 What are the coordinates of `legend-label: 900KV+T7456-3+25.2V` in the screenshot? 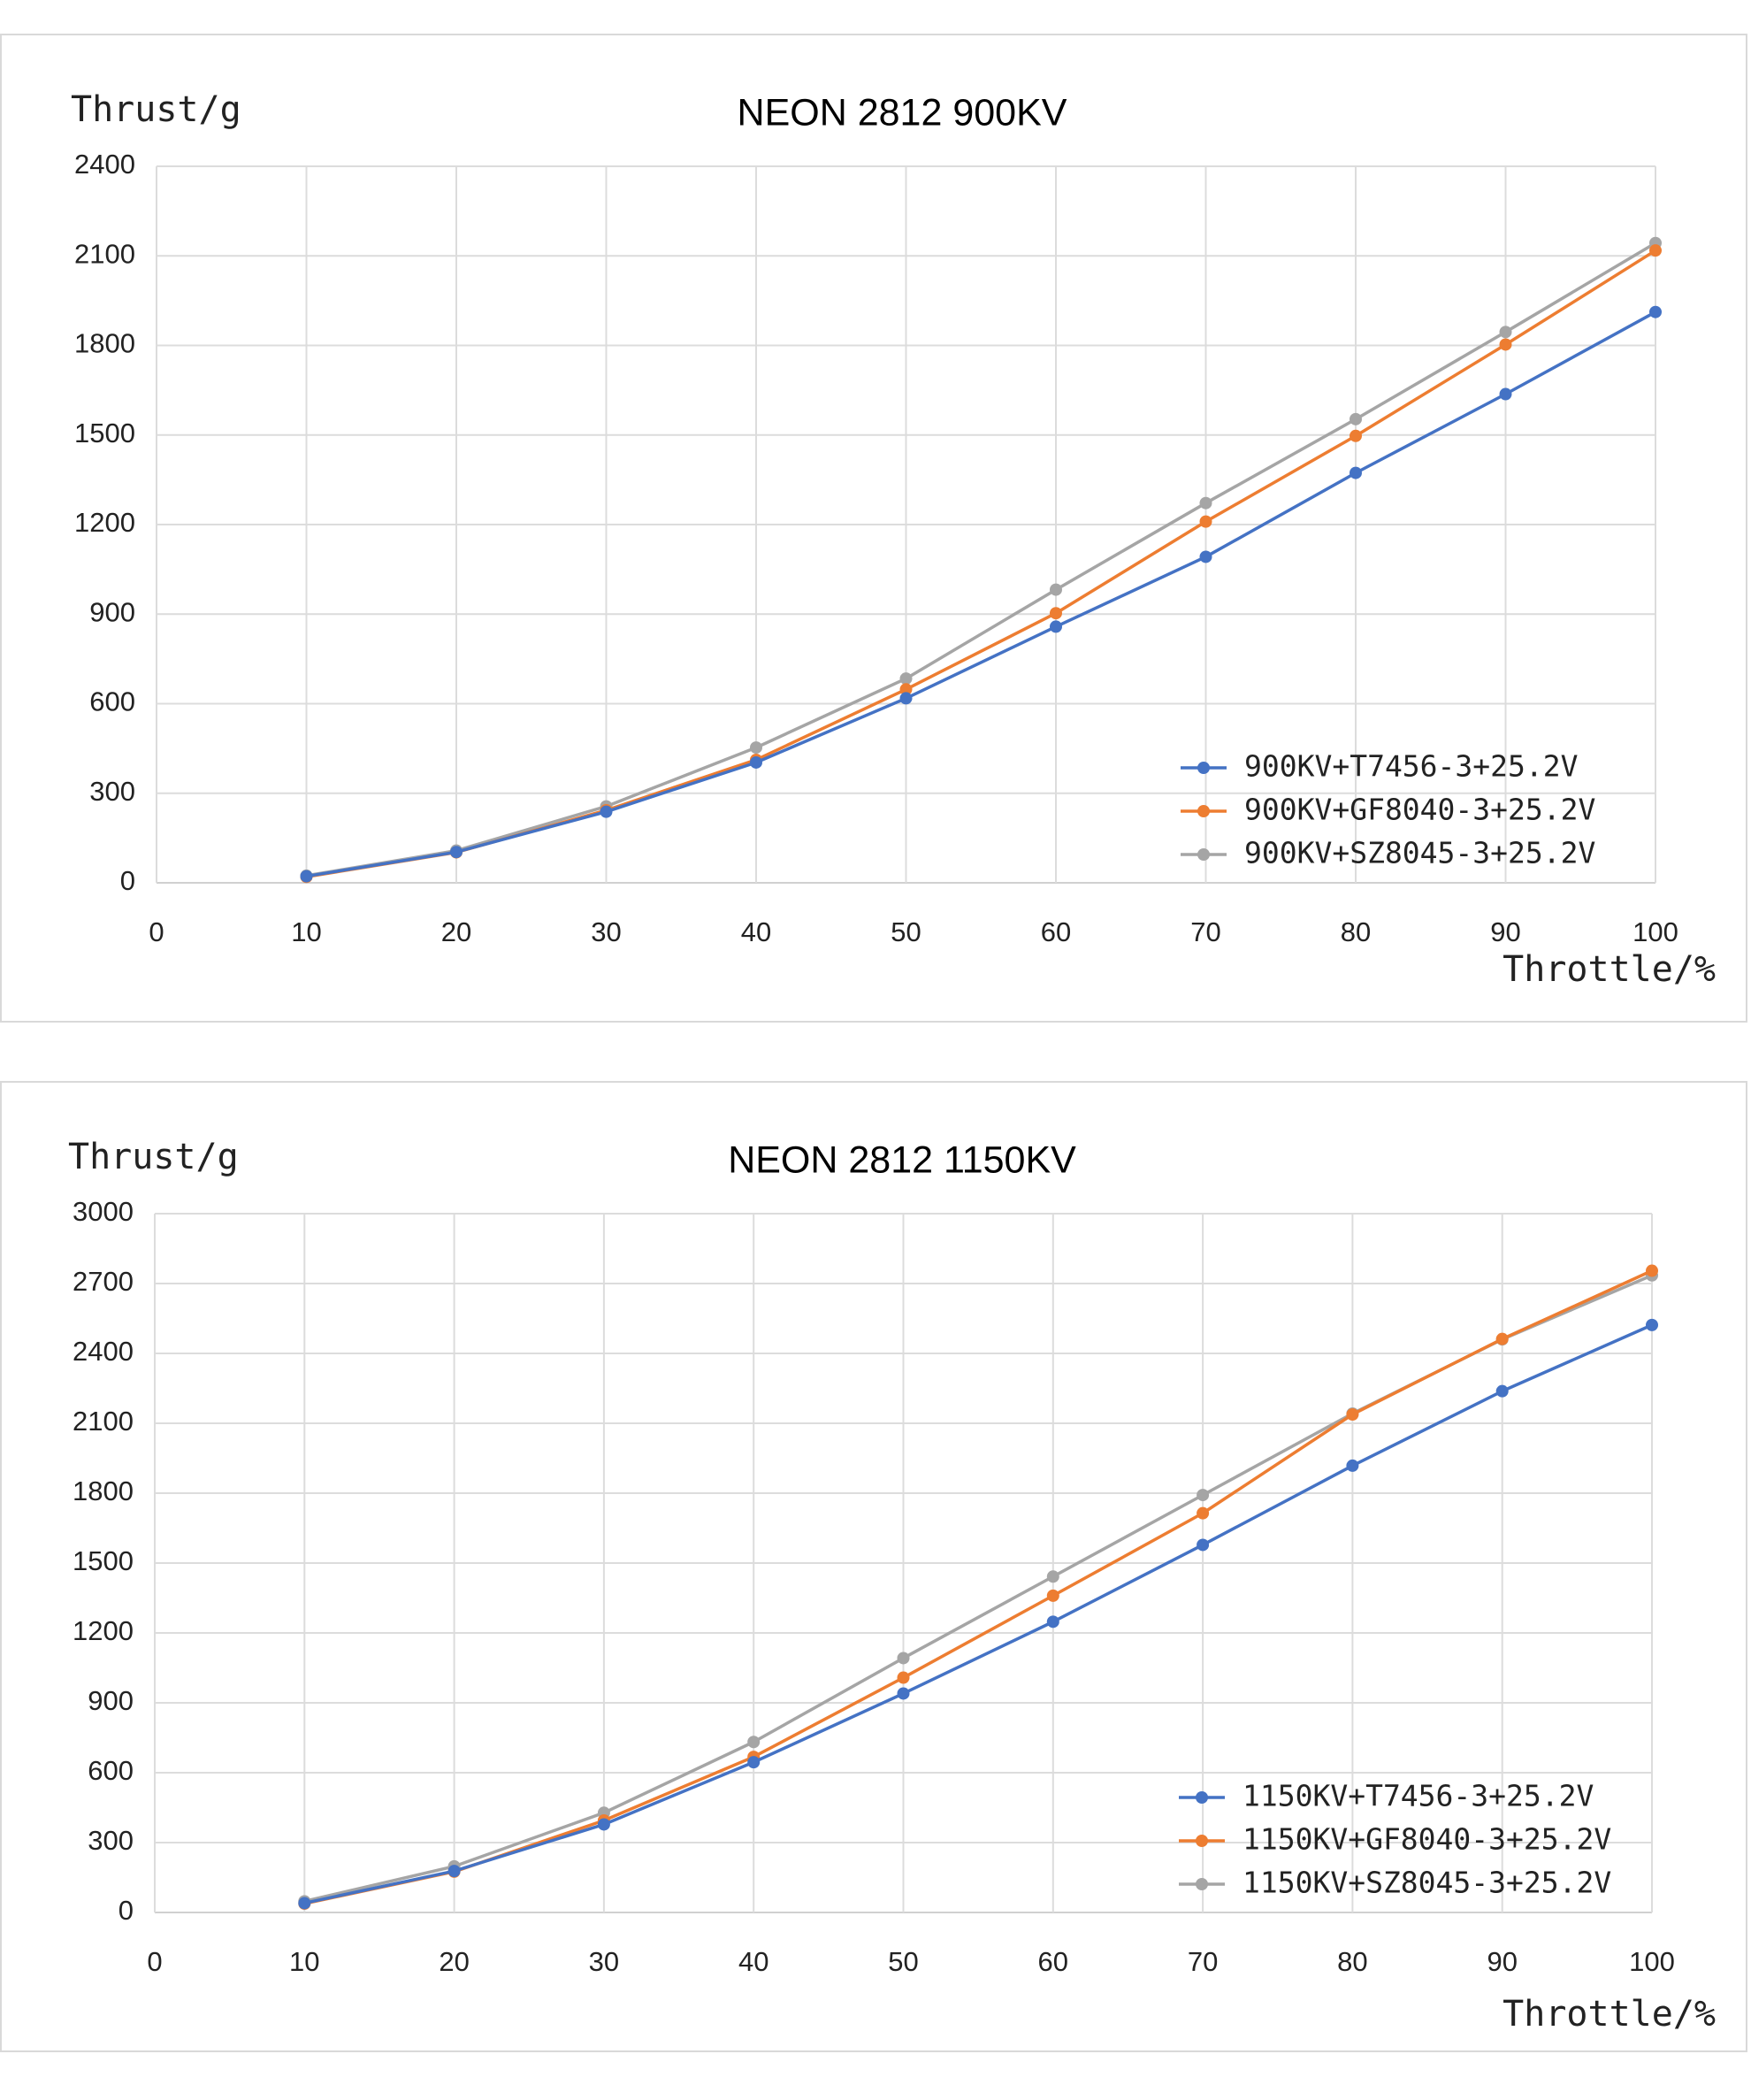 It's located at (1411, 766).